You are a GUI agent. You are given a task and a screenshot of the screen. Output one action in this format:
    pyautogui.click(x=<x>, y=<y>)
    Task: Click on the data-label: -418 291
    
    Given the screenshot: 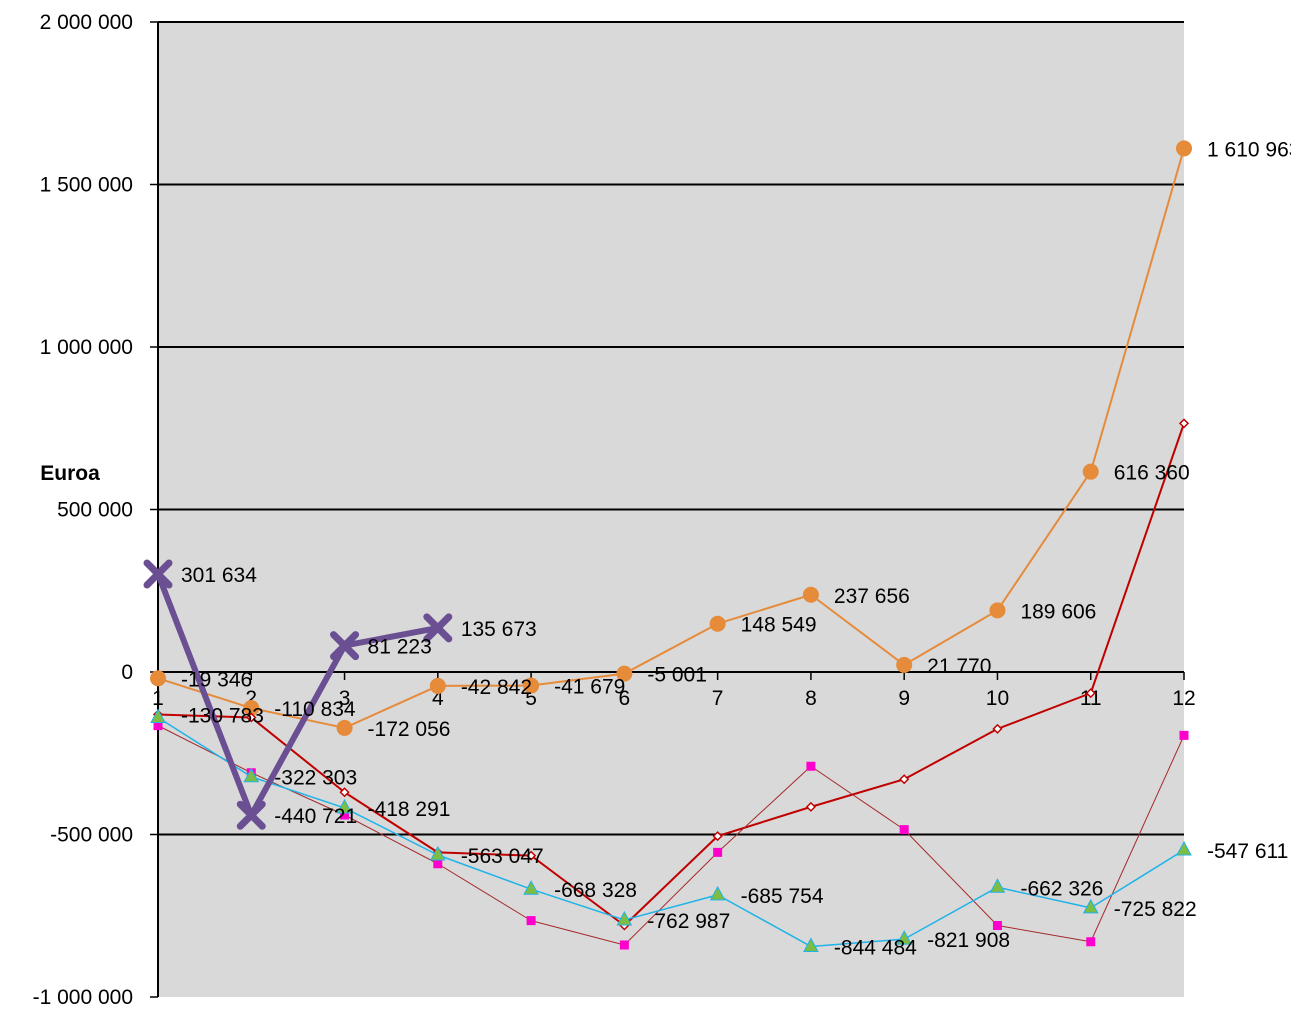 What is the action you would take?
    pyautogui.click(x=409, y=809)
    